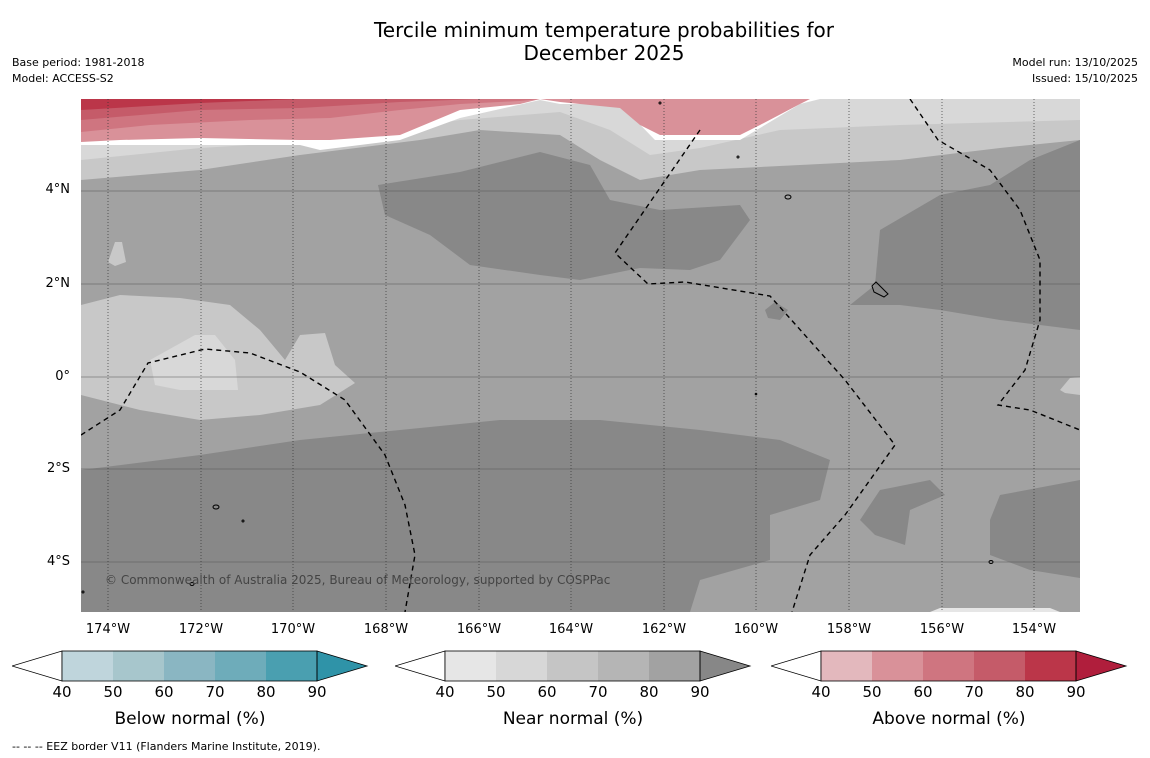 The height and width of the screenshot is (758, 1150). I want to click on lon-label-166w: 166°W, so click(479, 629).